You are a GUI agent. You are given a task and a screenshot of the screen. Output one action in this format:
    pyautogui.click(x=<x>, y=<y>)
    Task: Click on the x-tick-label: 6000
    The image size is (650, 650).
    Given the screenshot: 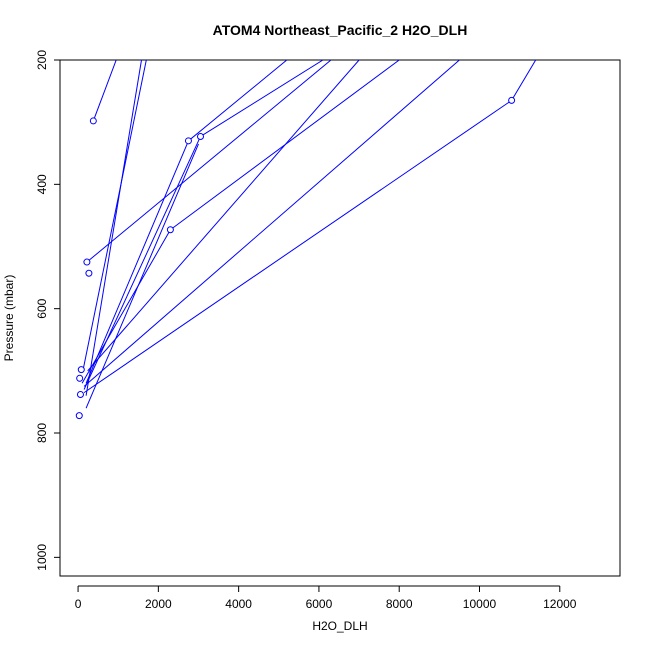 What is the action you would take?
    pyautogui.click(x=319, y=604)
    